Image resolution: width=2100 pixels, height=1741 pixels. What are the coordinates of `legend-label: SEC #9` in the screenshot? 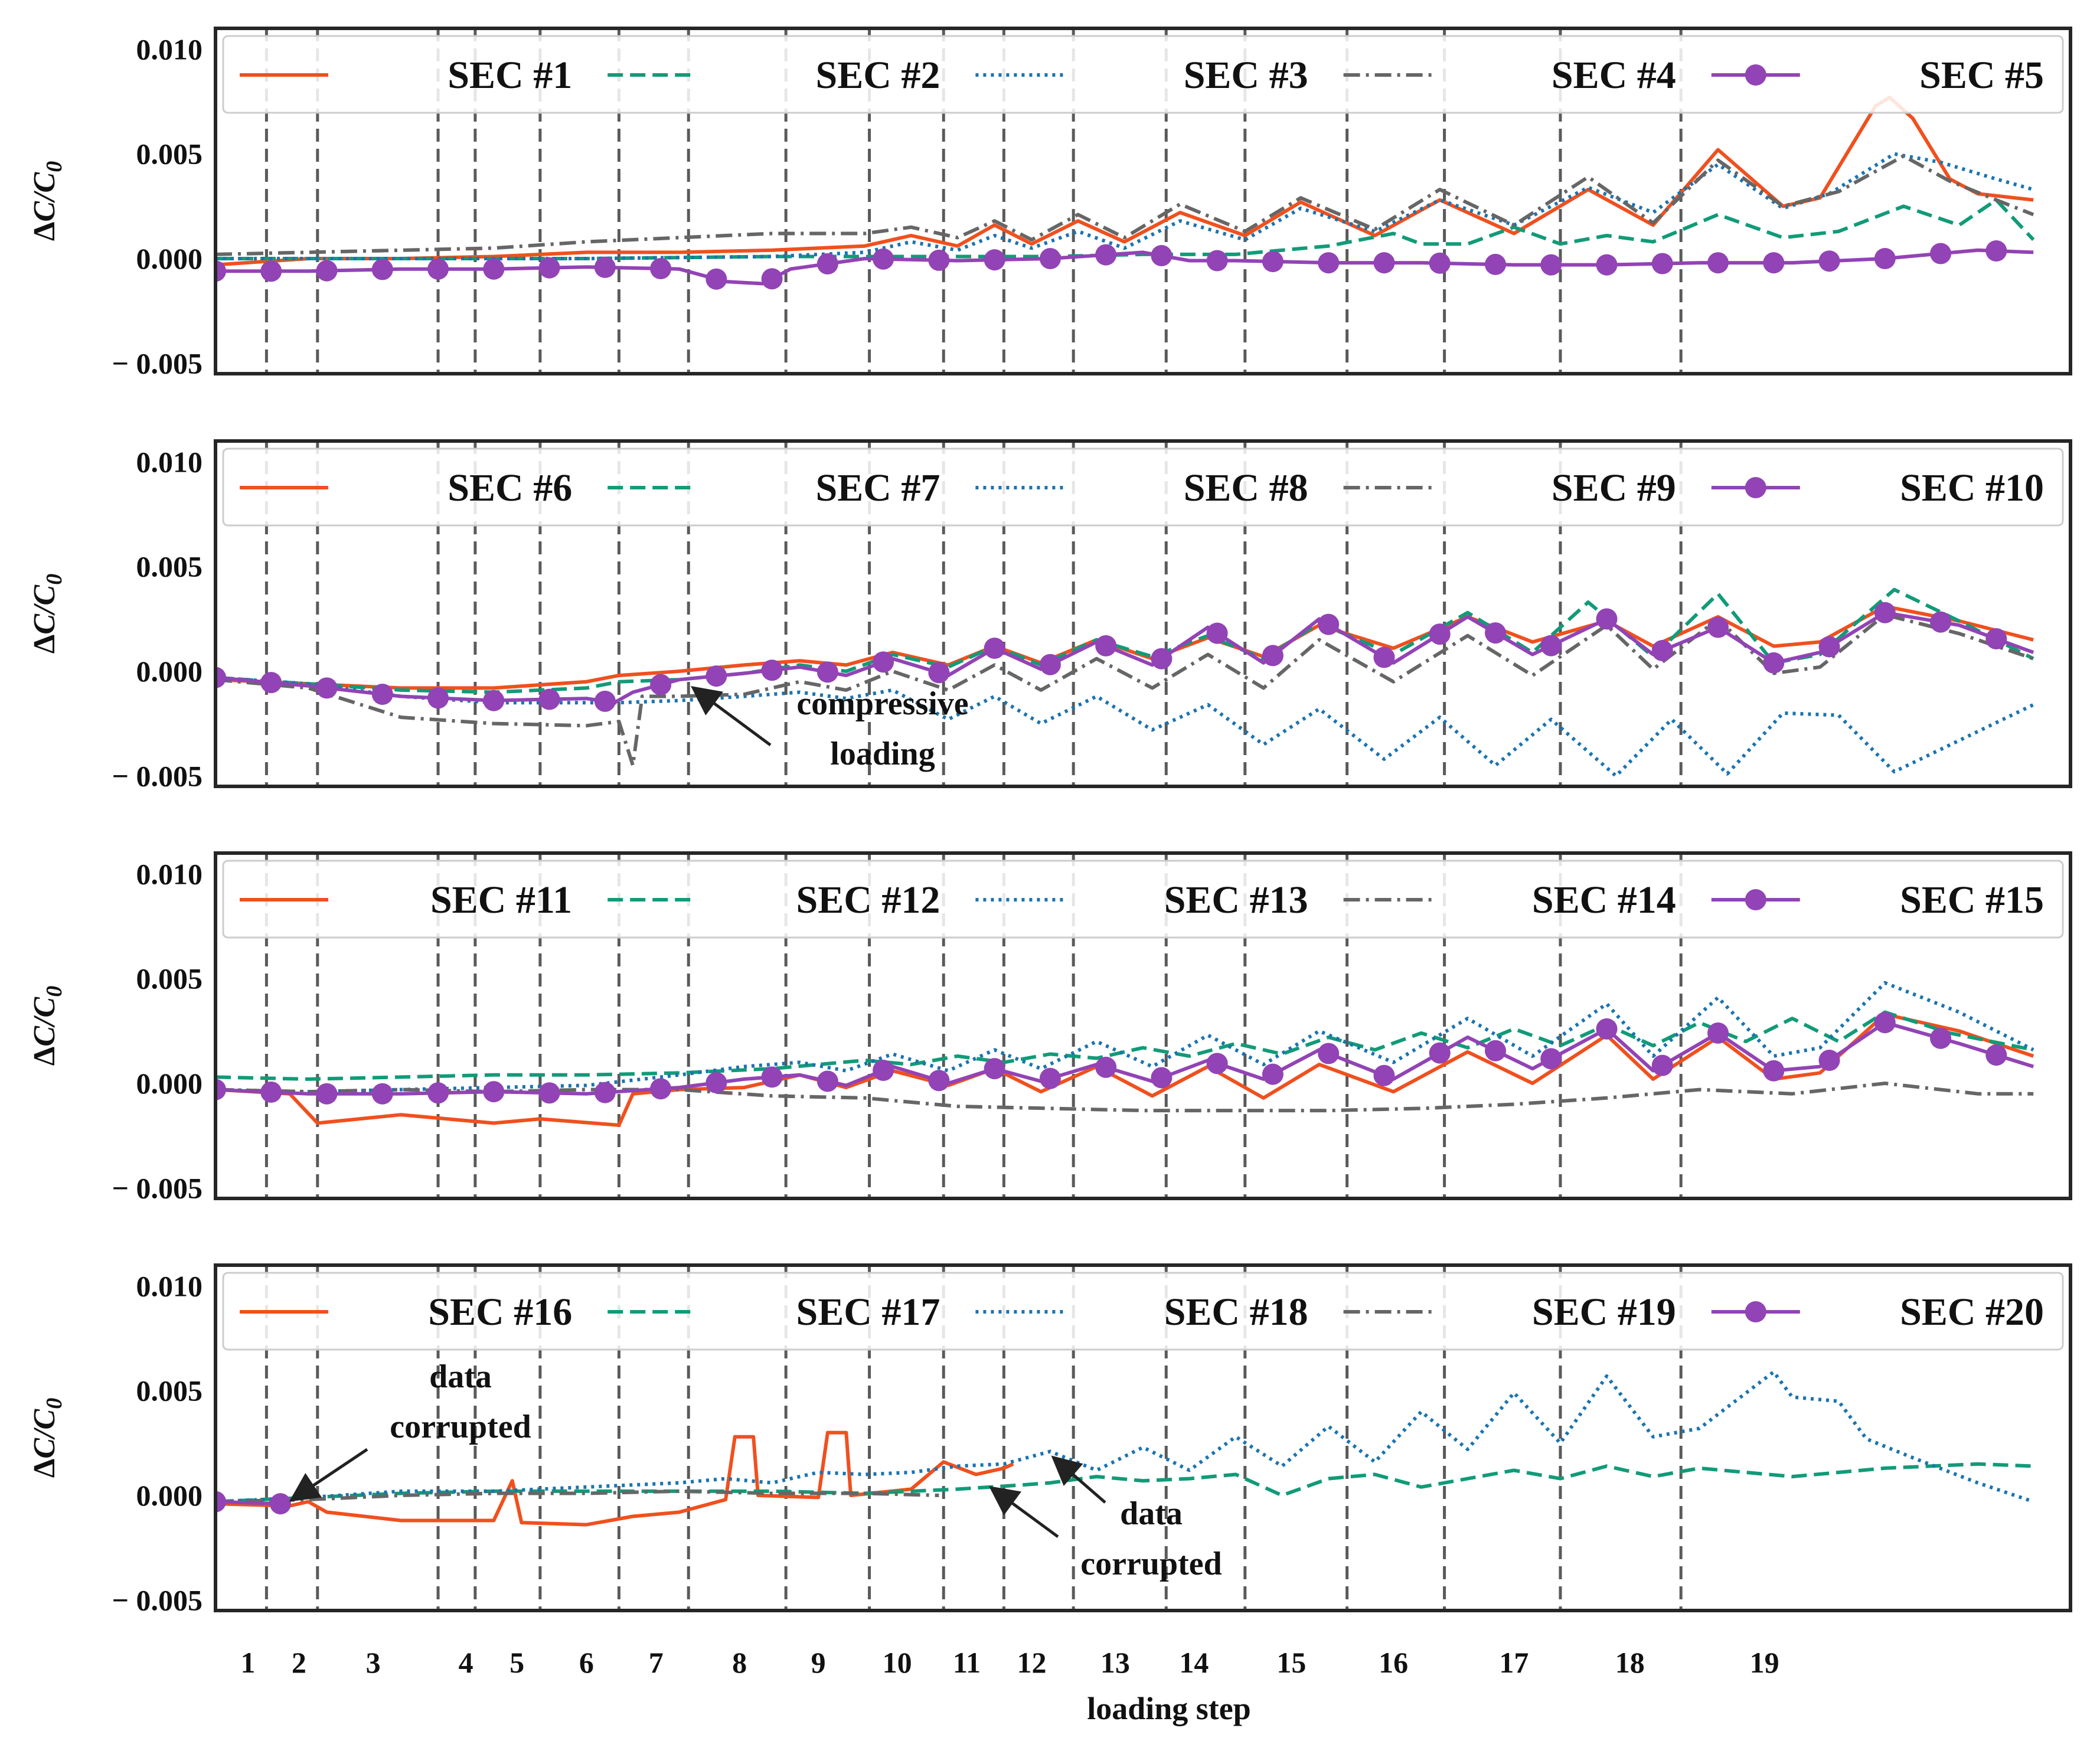 It's located at (1614, 487).